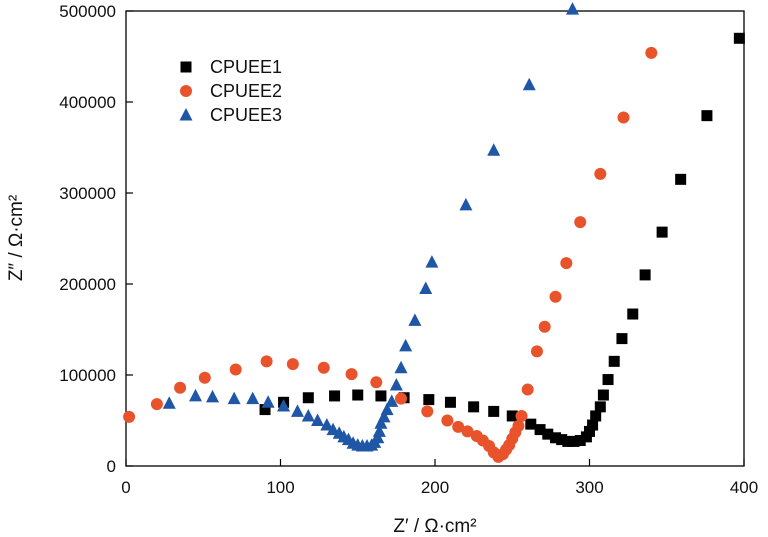  What do you see at coordinates (186, 67) in the screenshot?
I see `legend-marker-cpuee1` at bounding box center [186, 67].